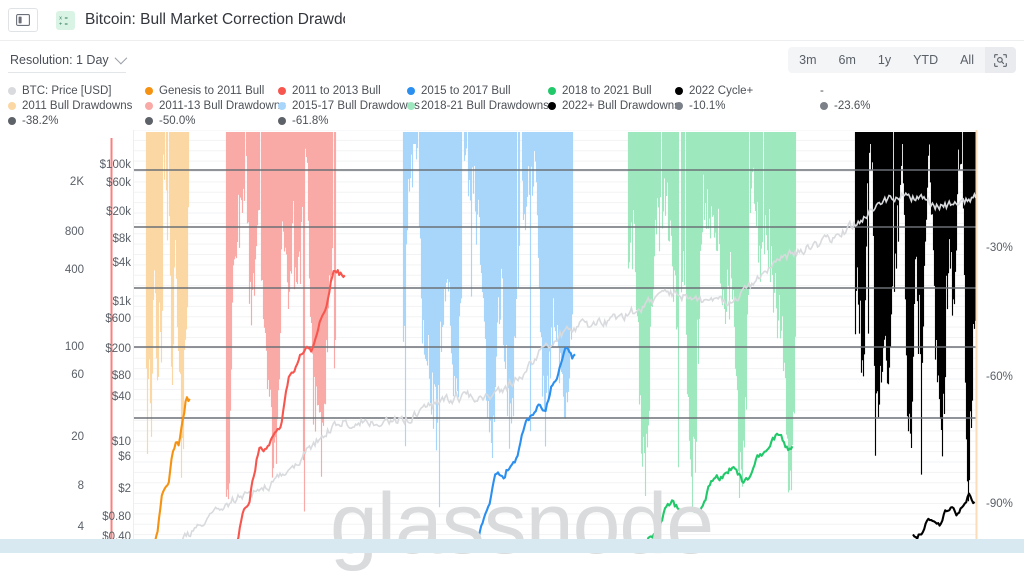 The width and height of the screenshot is (1024, 574). I want to click on legend-label: -, so click(822, 90).